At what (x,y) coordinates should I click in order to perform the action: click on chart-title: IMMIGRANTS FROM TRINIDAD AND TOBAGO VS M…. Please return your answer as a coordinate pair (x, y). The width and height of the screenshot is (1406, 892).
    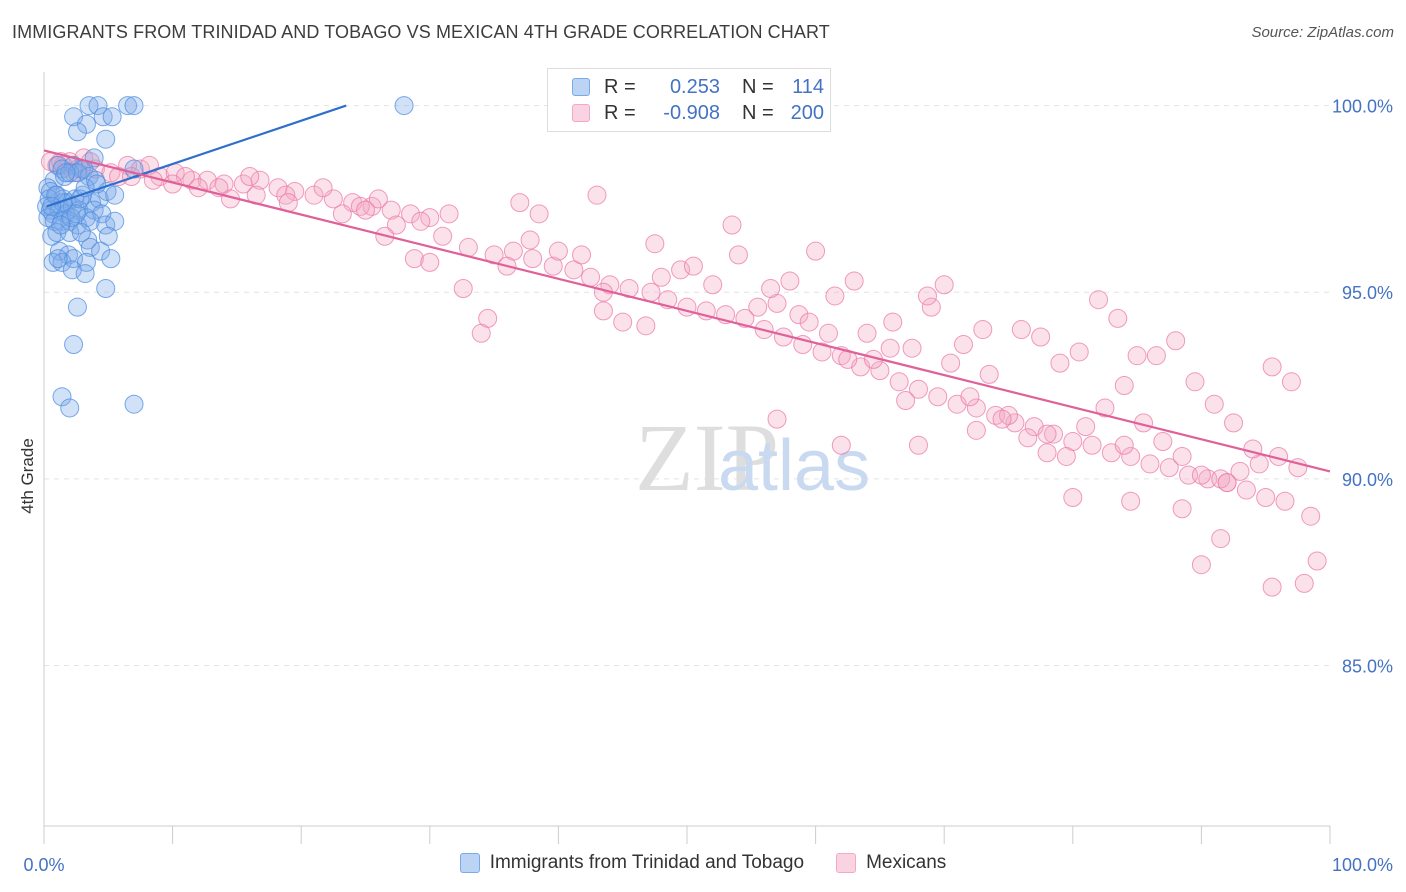
    Looking at the image, I should click on (421, 32).